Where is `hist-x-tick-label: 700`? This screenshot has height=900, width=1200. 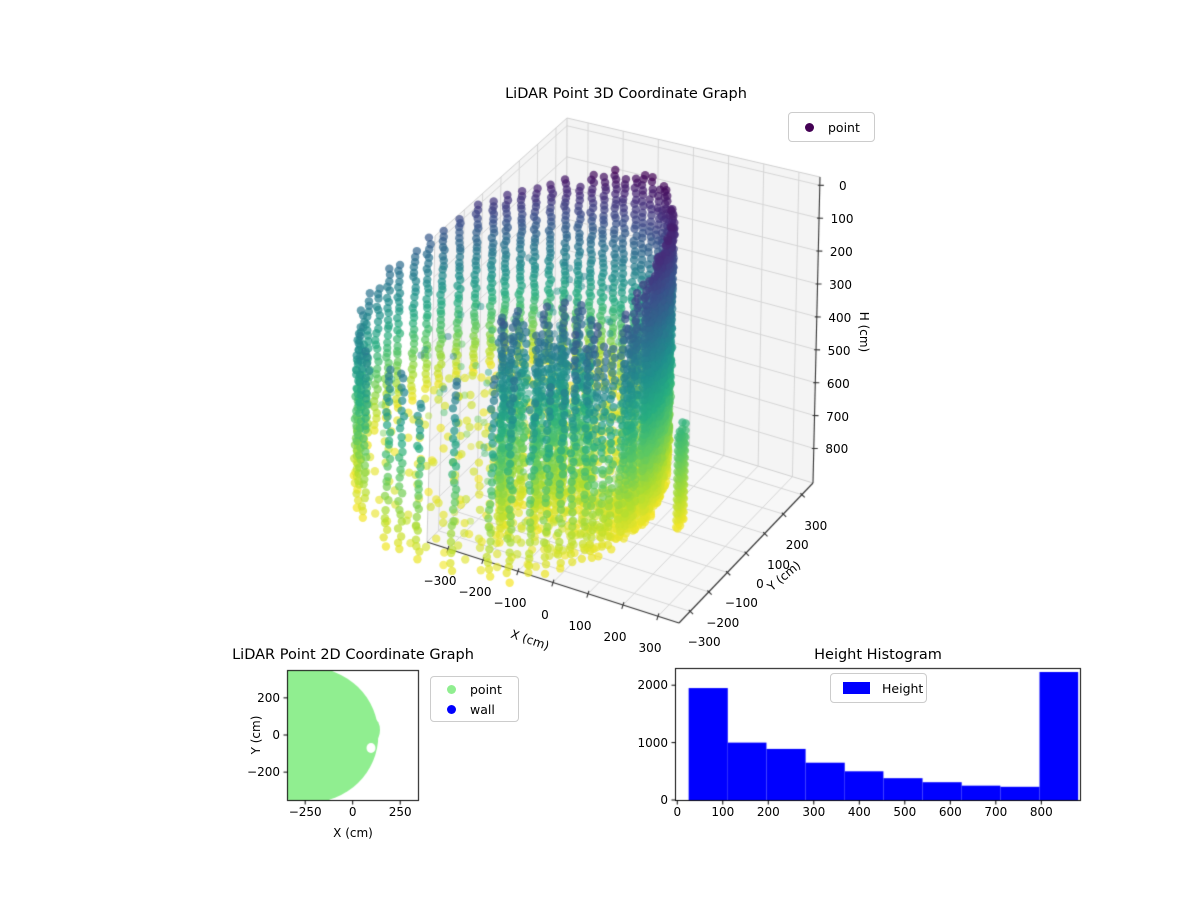 hist-x-tick-label: 700 is located at coordinates (996, 812).